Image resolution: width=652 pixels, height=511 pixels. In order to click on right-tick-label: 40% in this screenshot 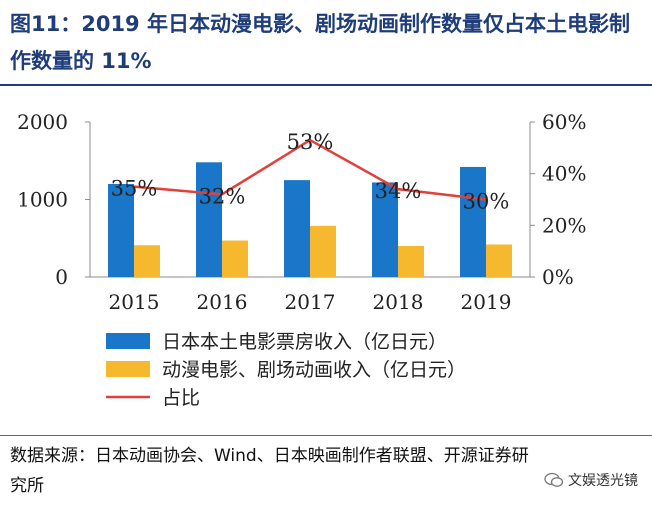, I will do `click(564, 174)`.